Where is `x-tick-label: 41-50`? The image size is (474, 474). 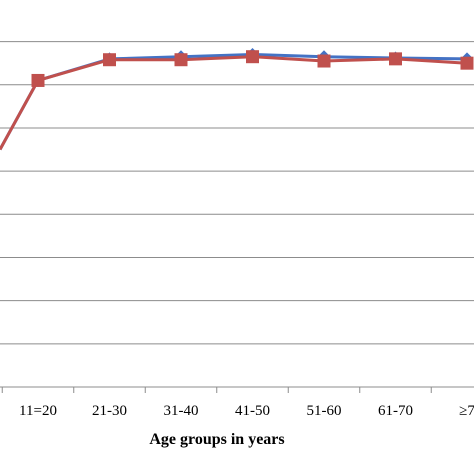 x-tick-label: 41-50 is located at coordinates (252, 411).